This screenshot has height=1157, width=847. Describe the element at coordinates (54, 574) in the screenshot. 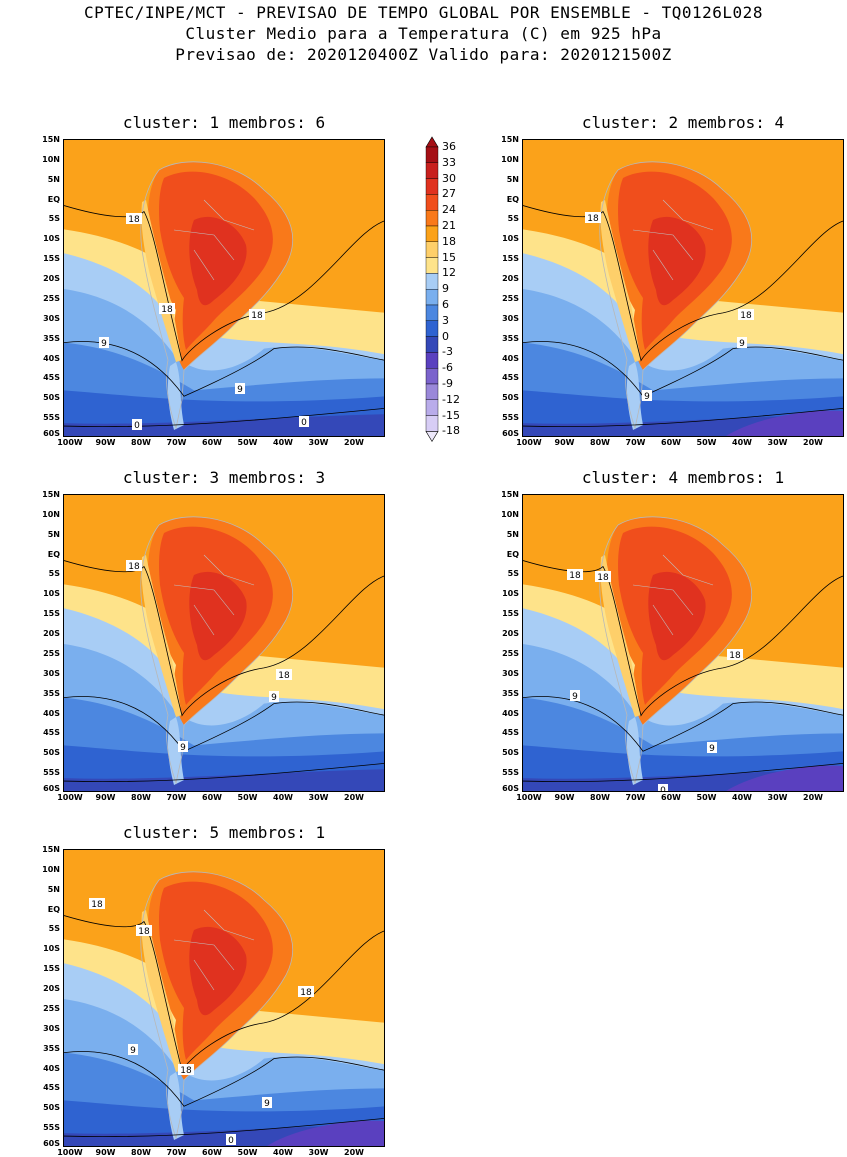

I see `lat-tick-label: 5S` at that location.